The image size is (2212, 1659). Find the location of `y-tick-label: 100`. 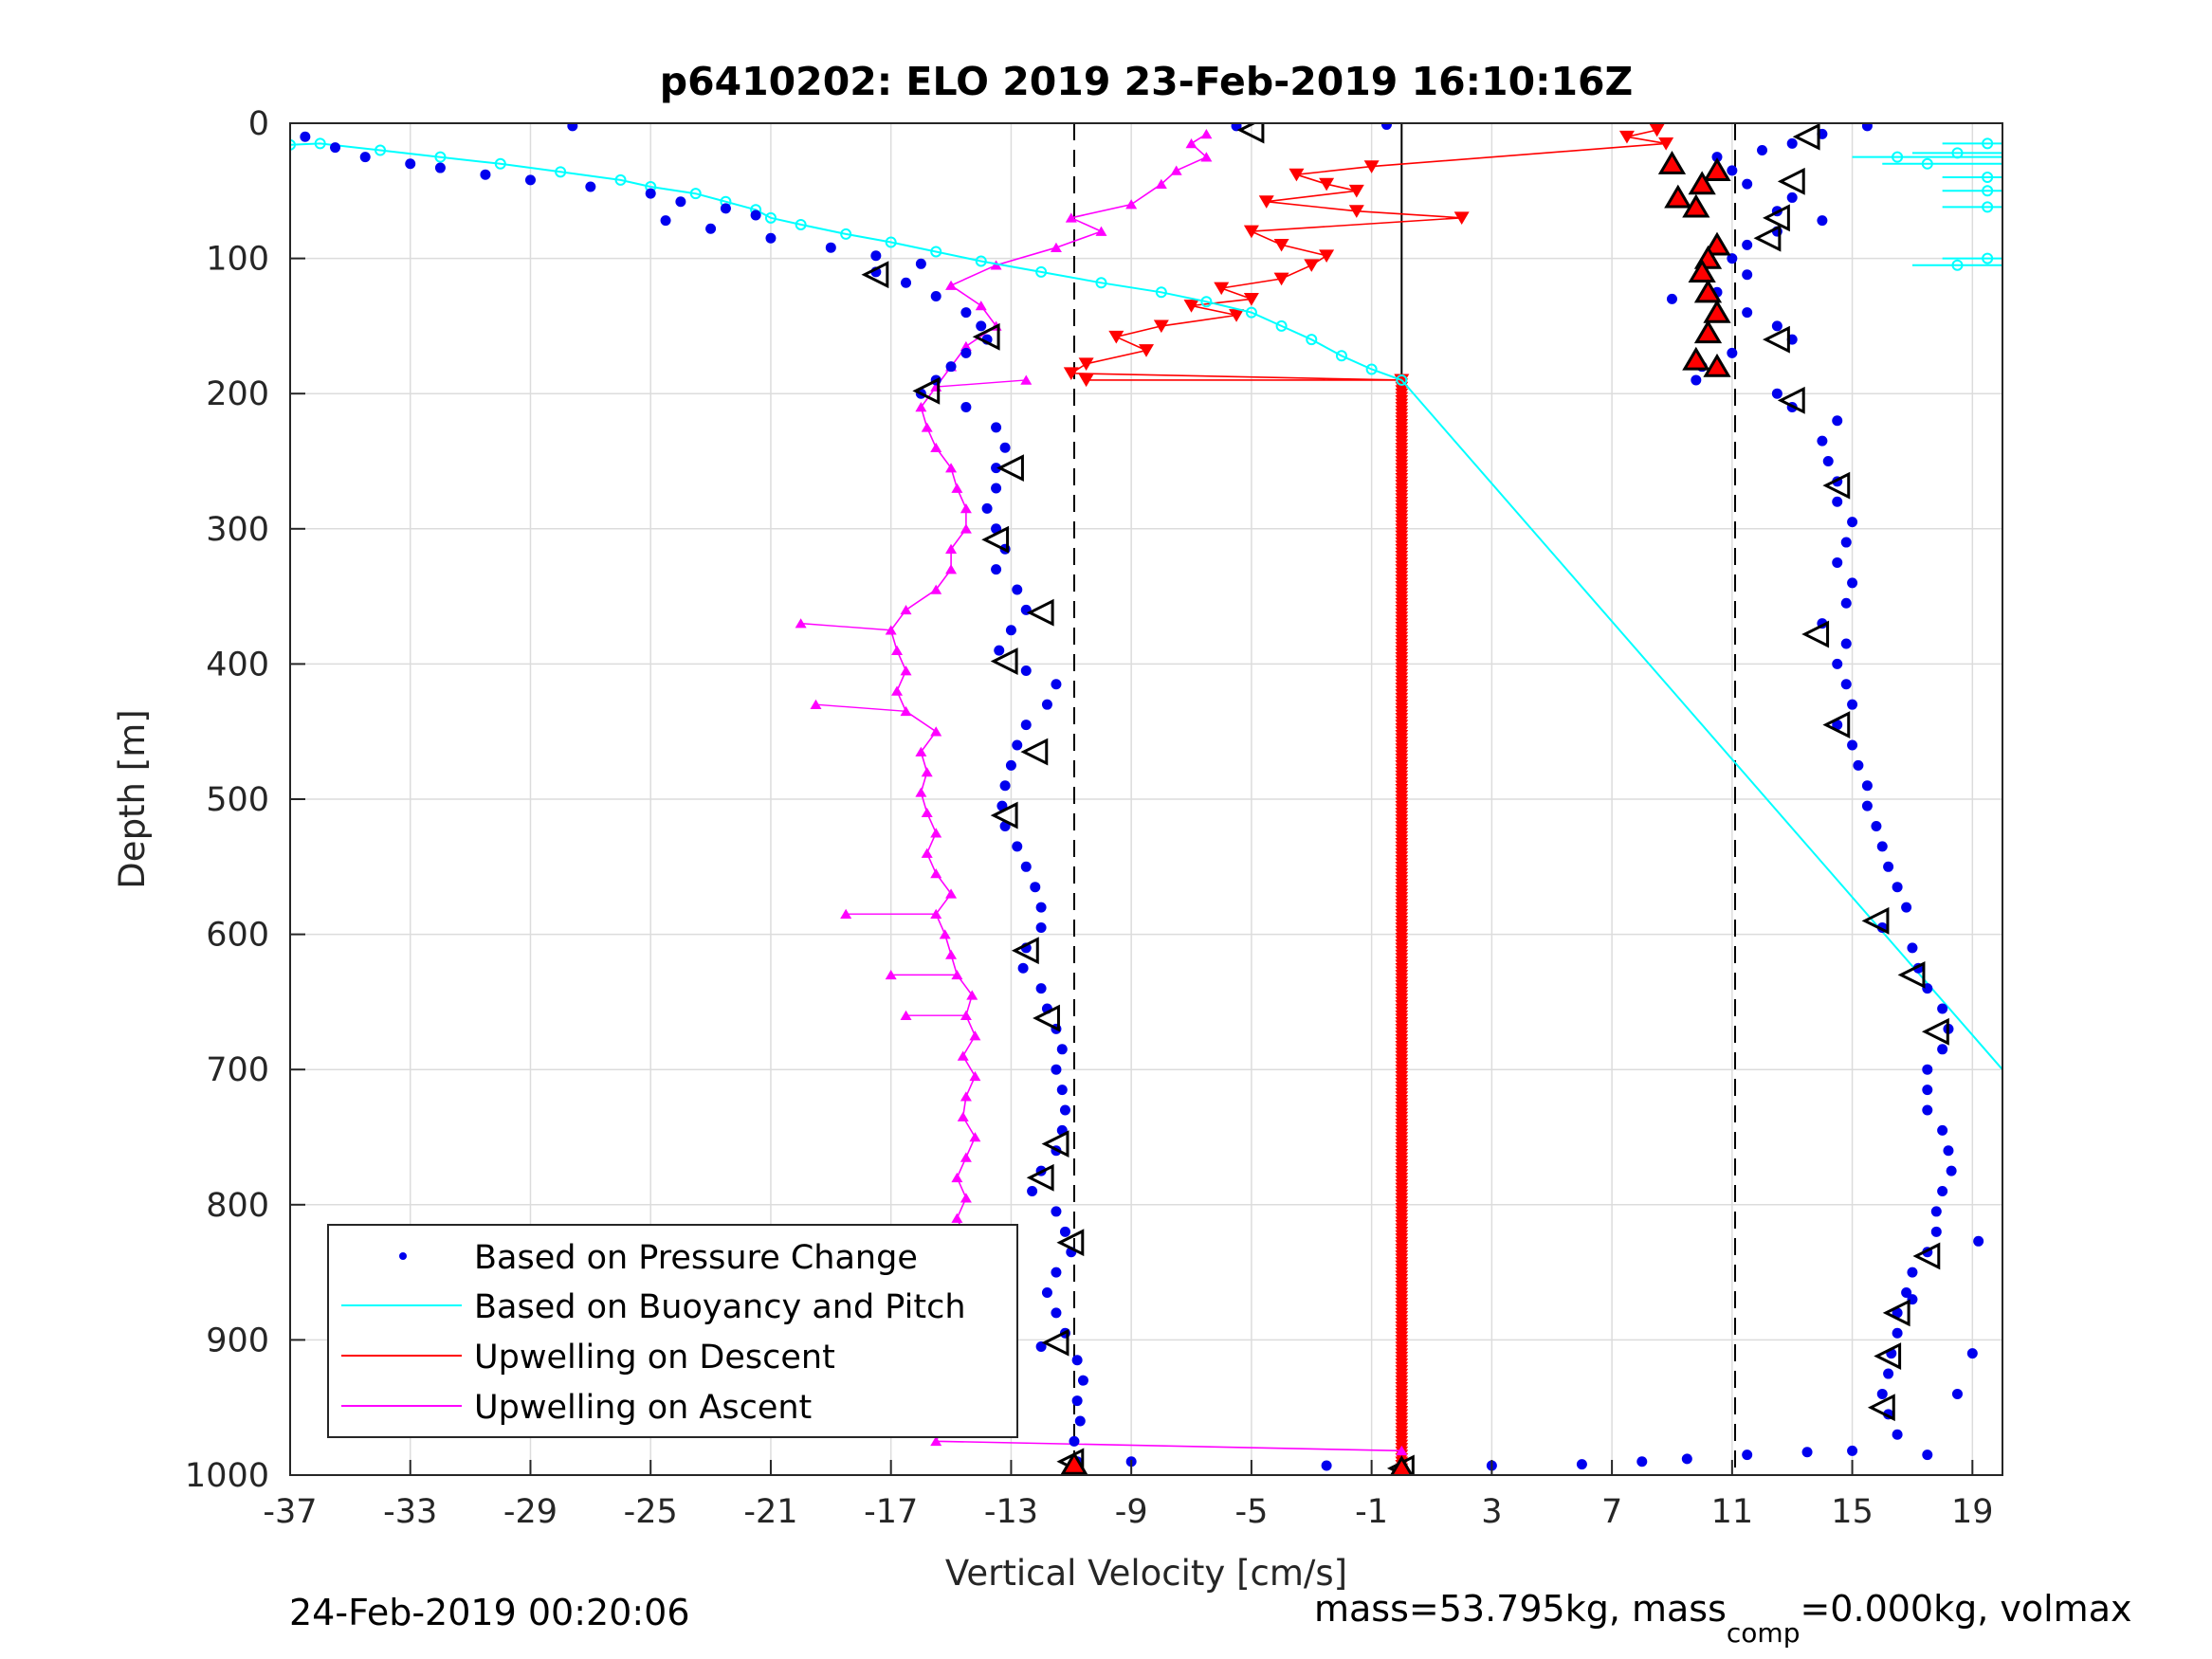

y-tick-label: 100 is located at coordinates (237, 260).